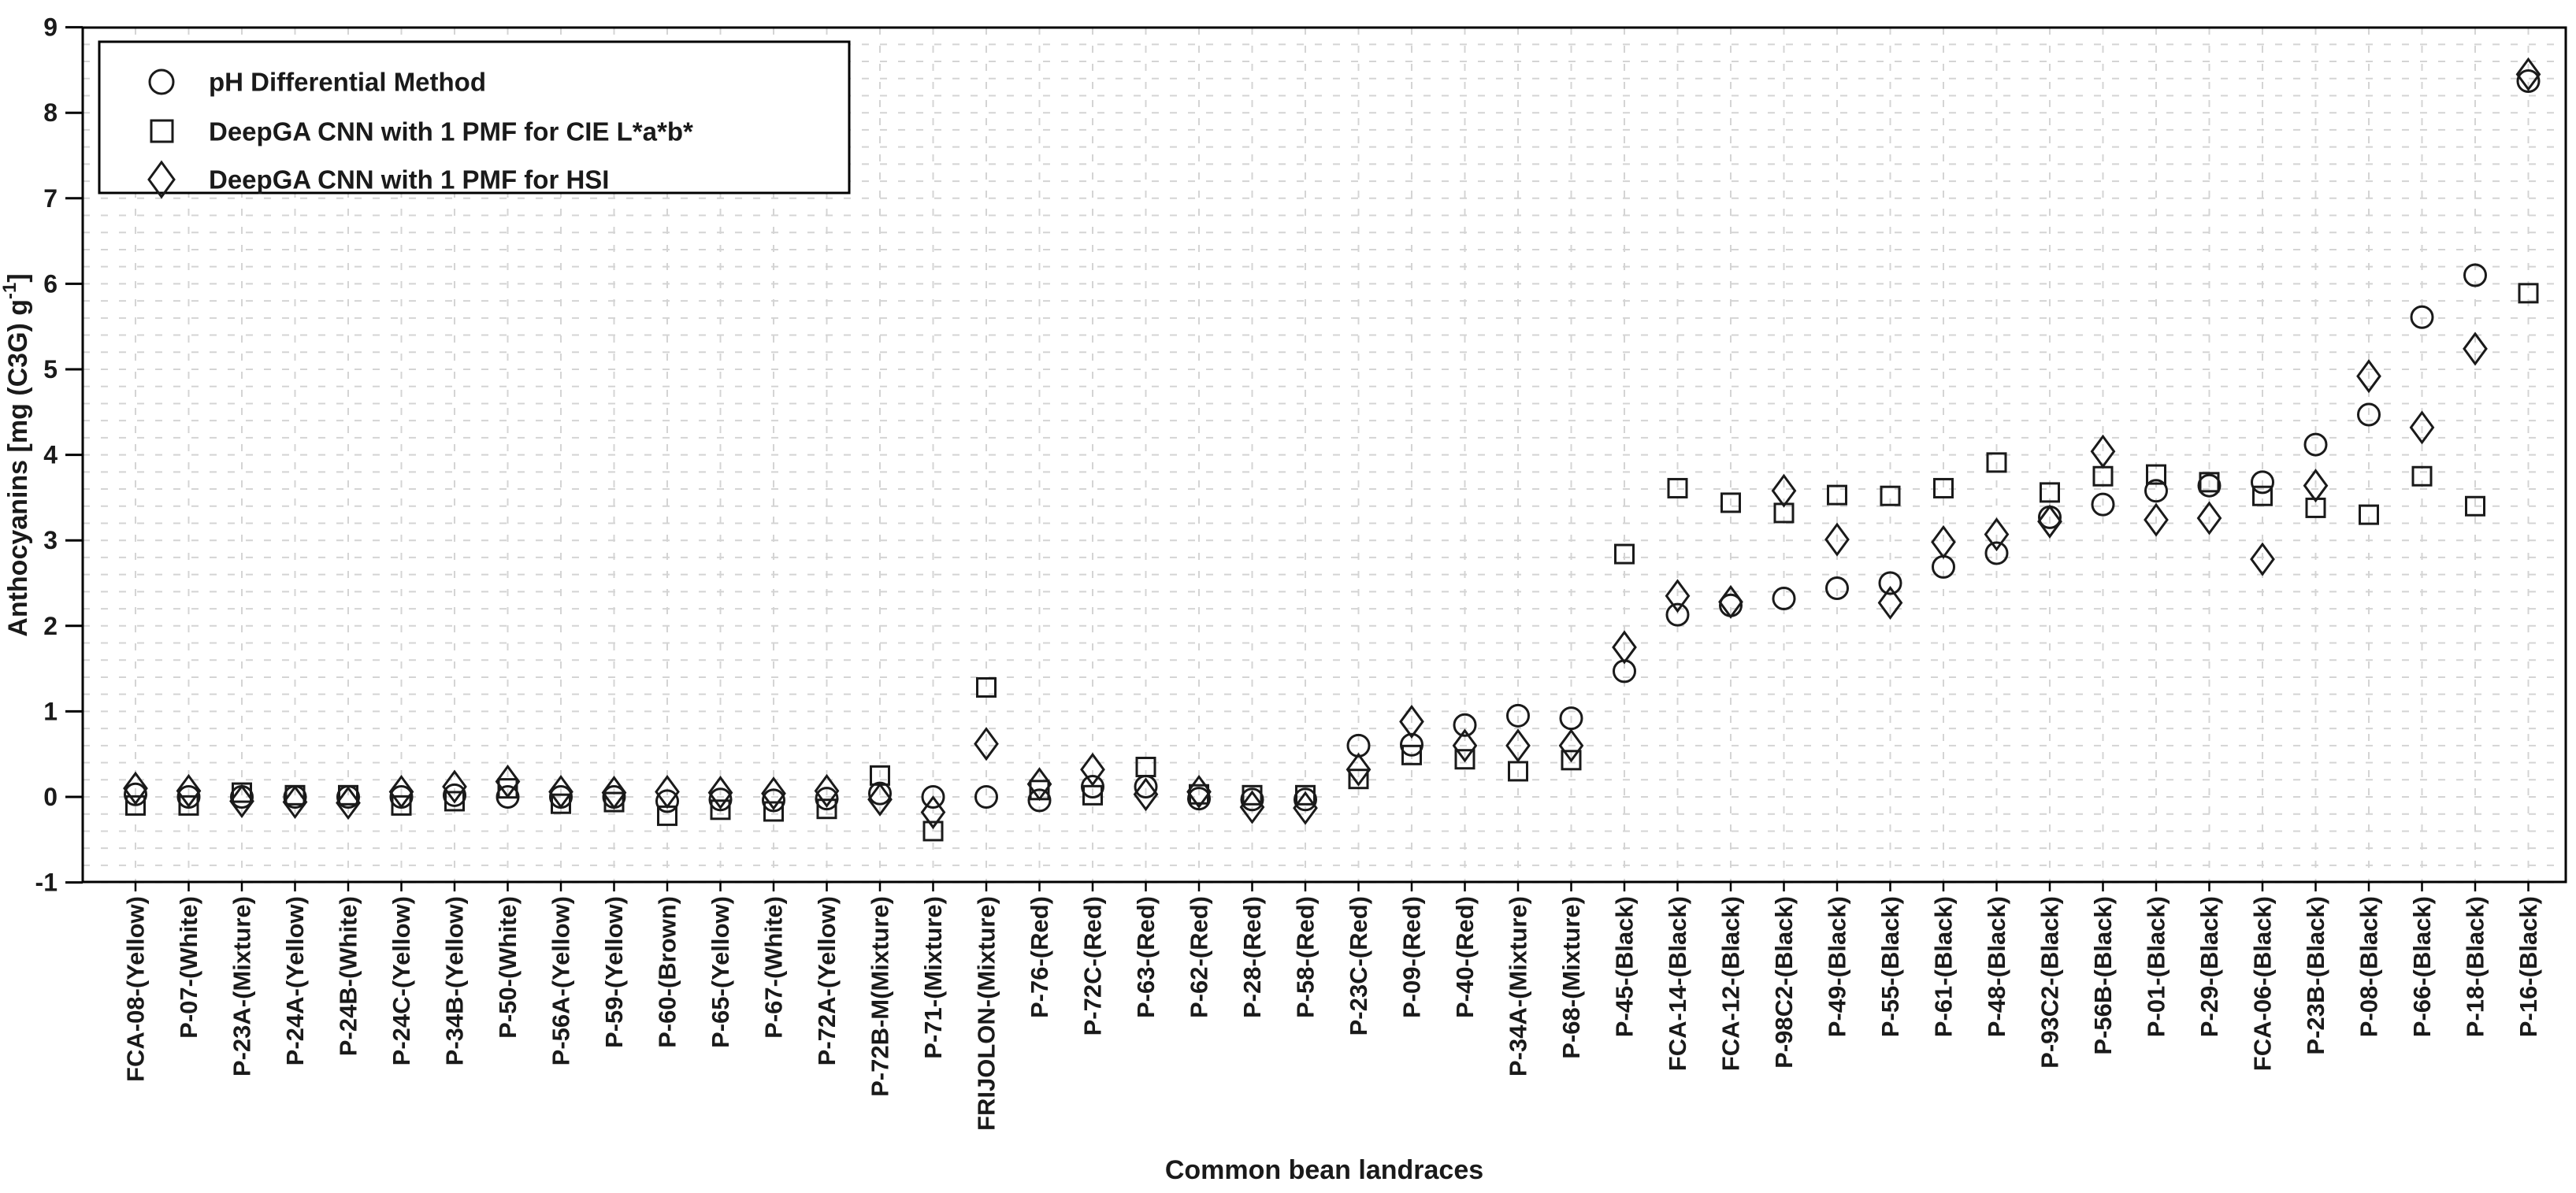  I want to click on x-tick-label: FRIJOLON-(Mixture), so click(986, 1013).